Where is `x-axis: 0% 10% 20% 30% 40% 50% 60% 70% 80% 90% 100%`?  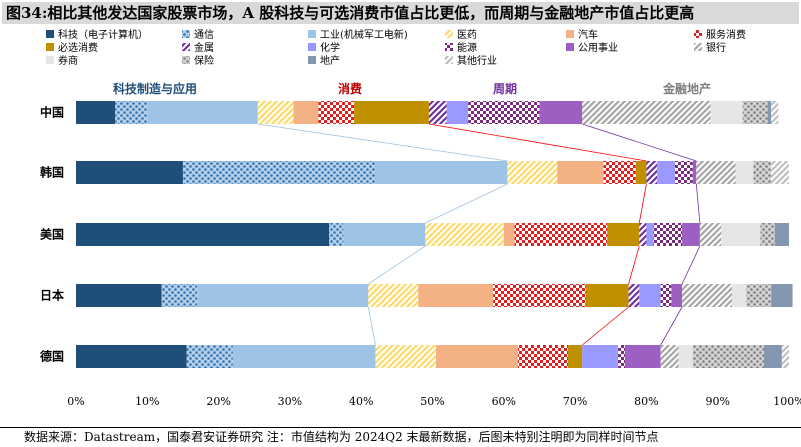
x-axis: 0% 10% 20% 30% 40% 50% 60% 70% 80% 90% 100% is located at coordinates (434, 401).